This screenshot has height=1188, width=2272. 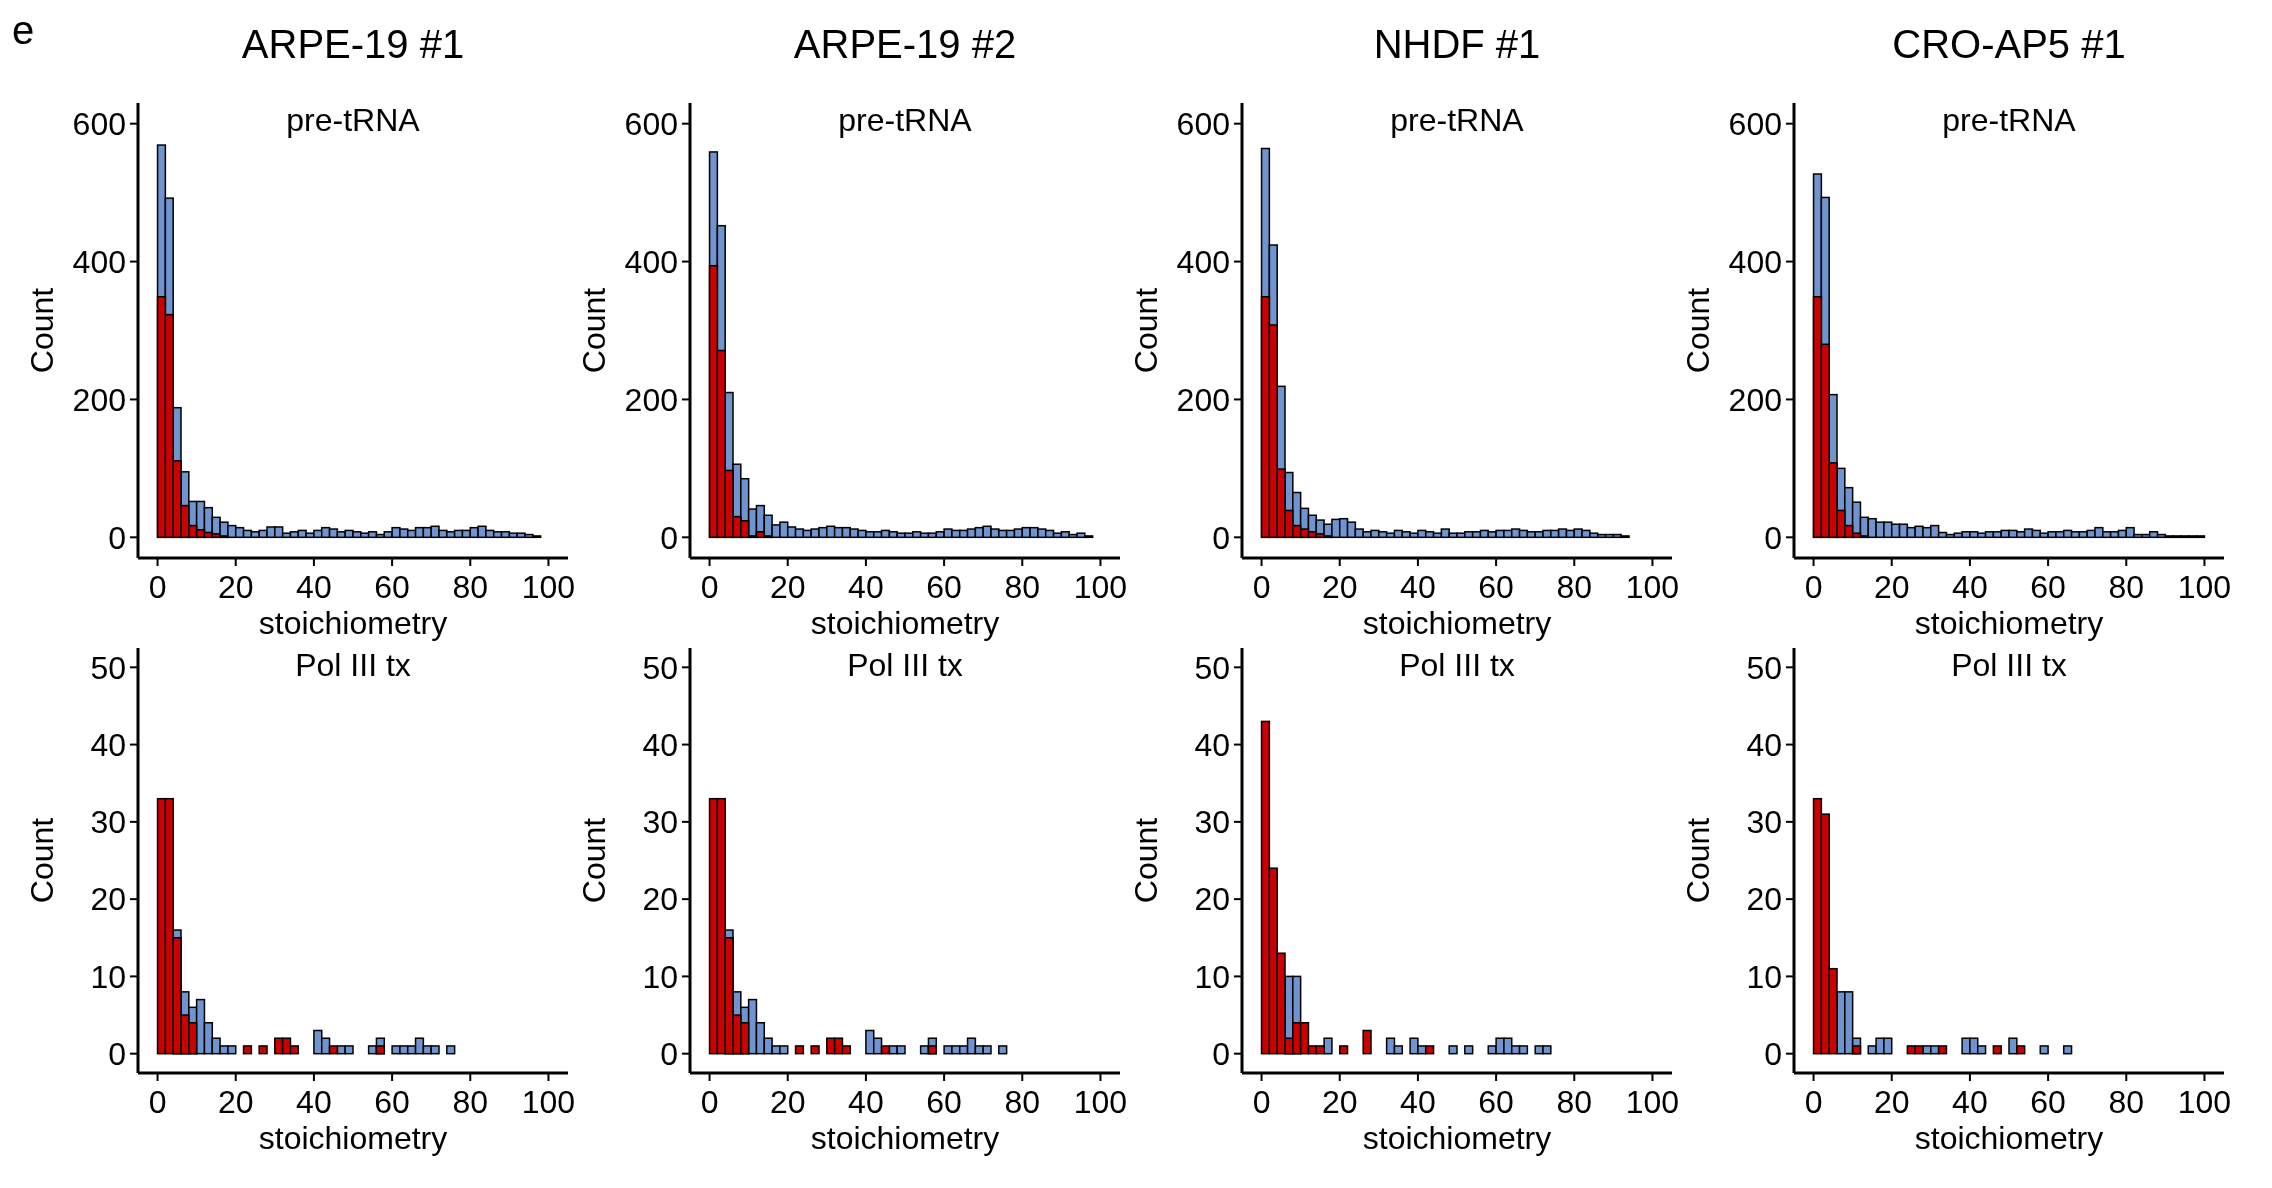 What do you see at coordinates (2009, 44) in the screenshot?
I see `chart-title: CRO-AP5 #1` at bounding box center [2009, 44].